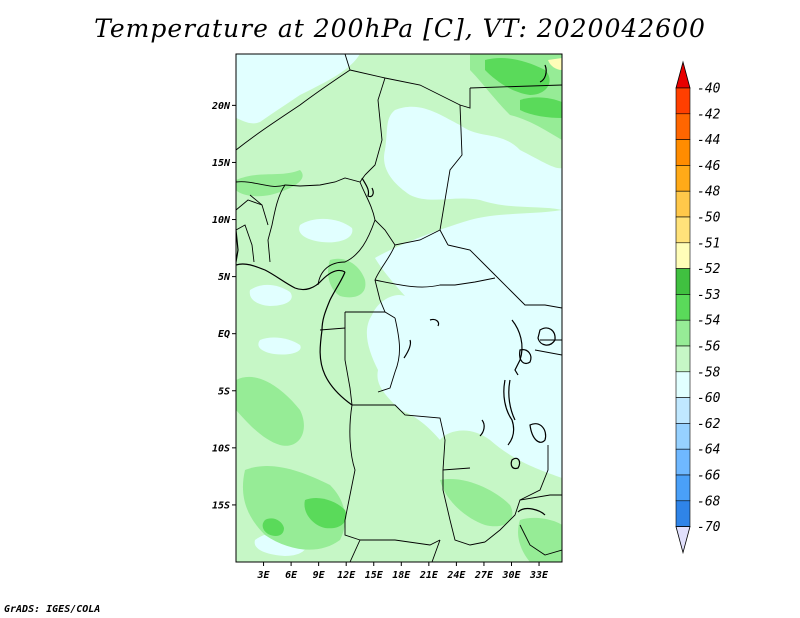  I want to click on lat-tick-label: 20N, so click(221, 106).